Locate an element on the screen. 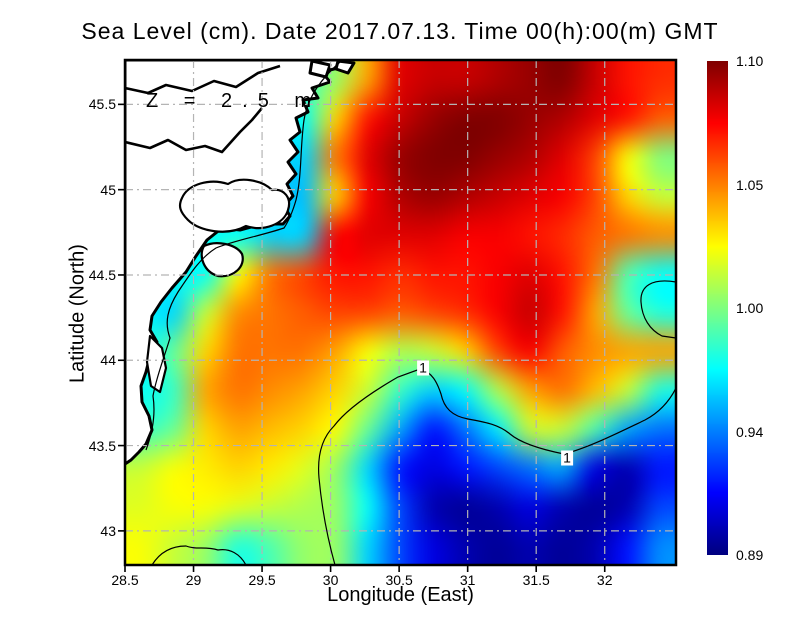 This screenshot has width=800, height=618. y-tick-label: 43.5 is located at coordinates (102, 445).